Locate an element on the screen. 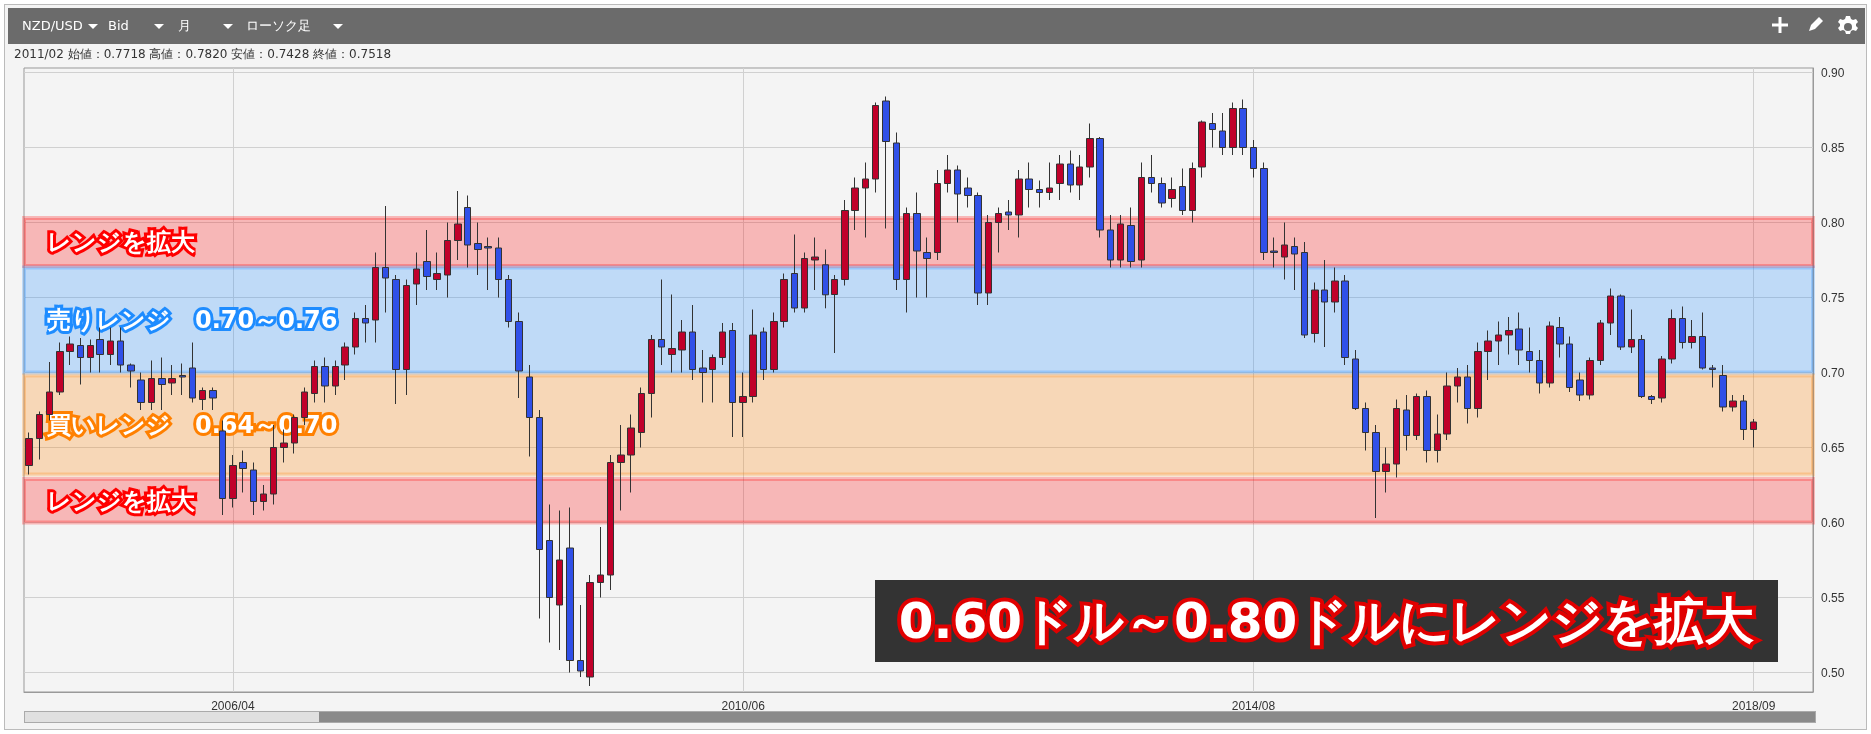  y-tick-label: 0.90 is located at coordinates (1833, 72).